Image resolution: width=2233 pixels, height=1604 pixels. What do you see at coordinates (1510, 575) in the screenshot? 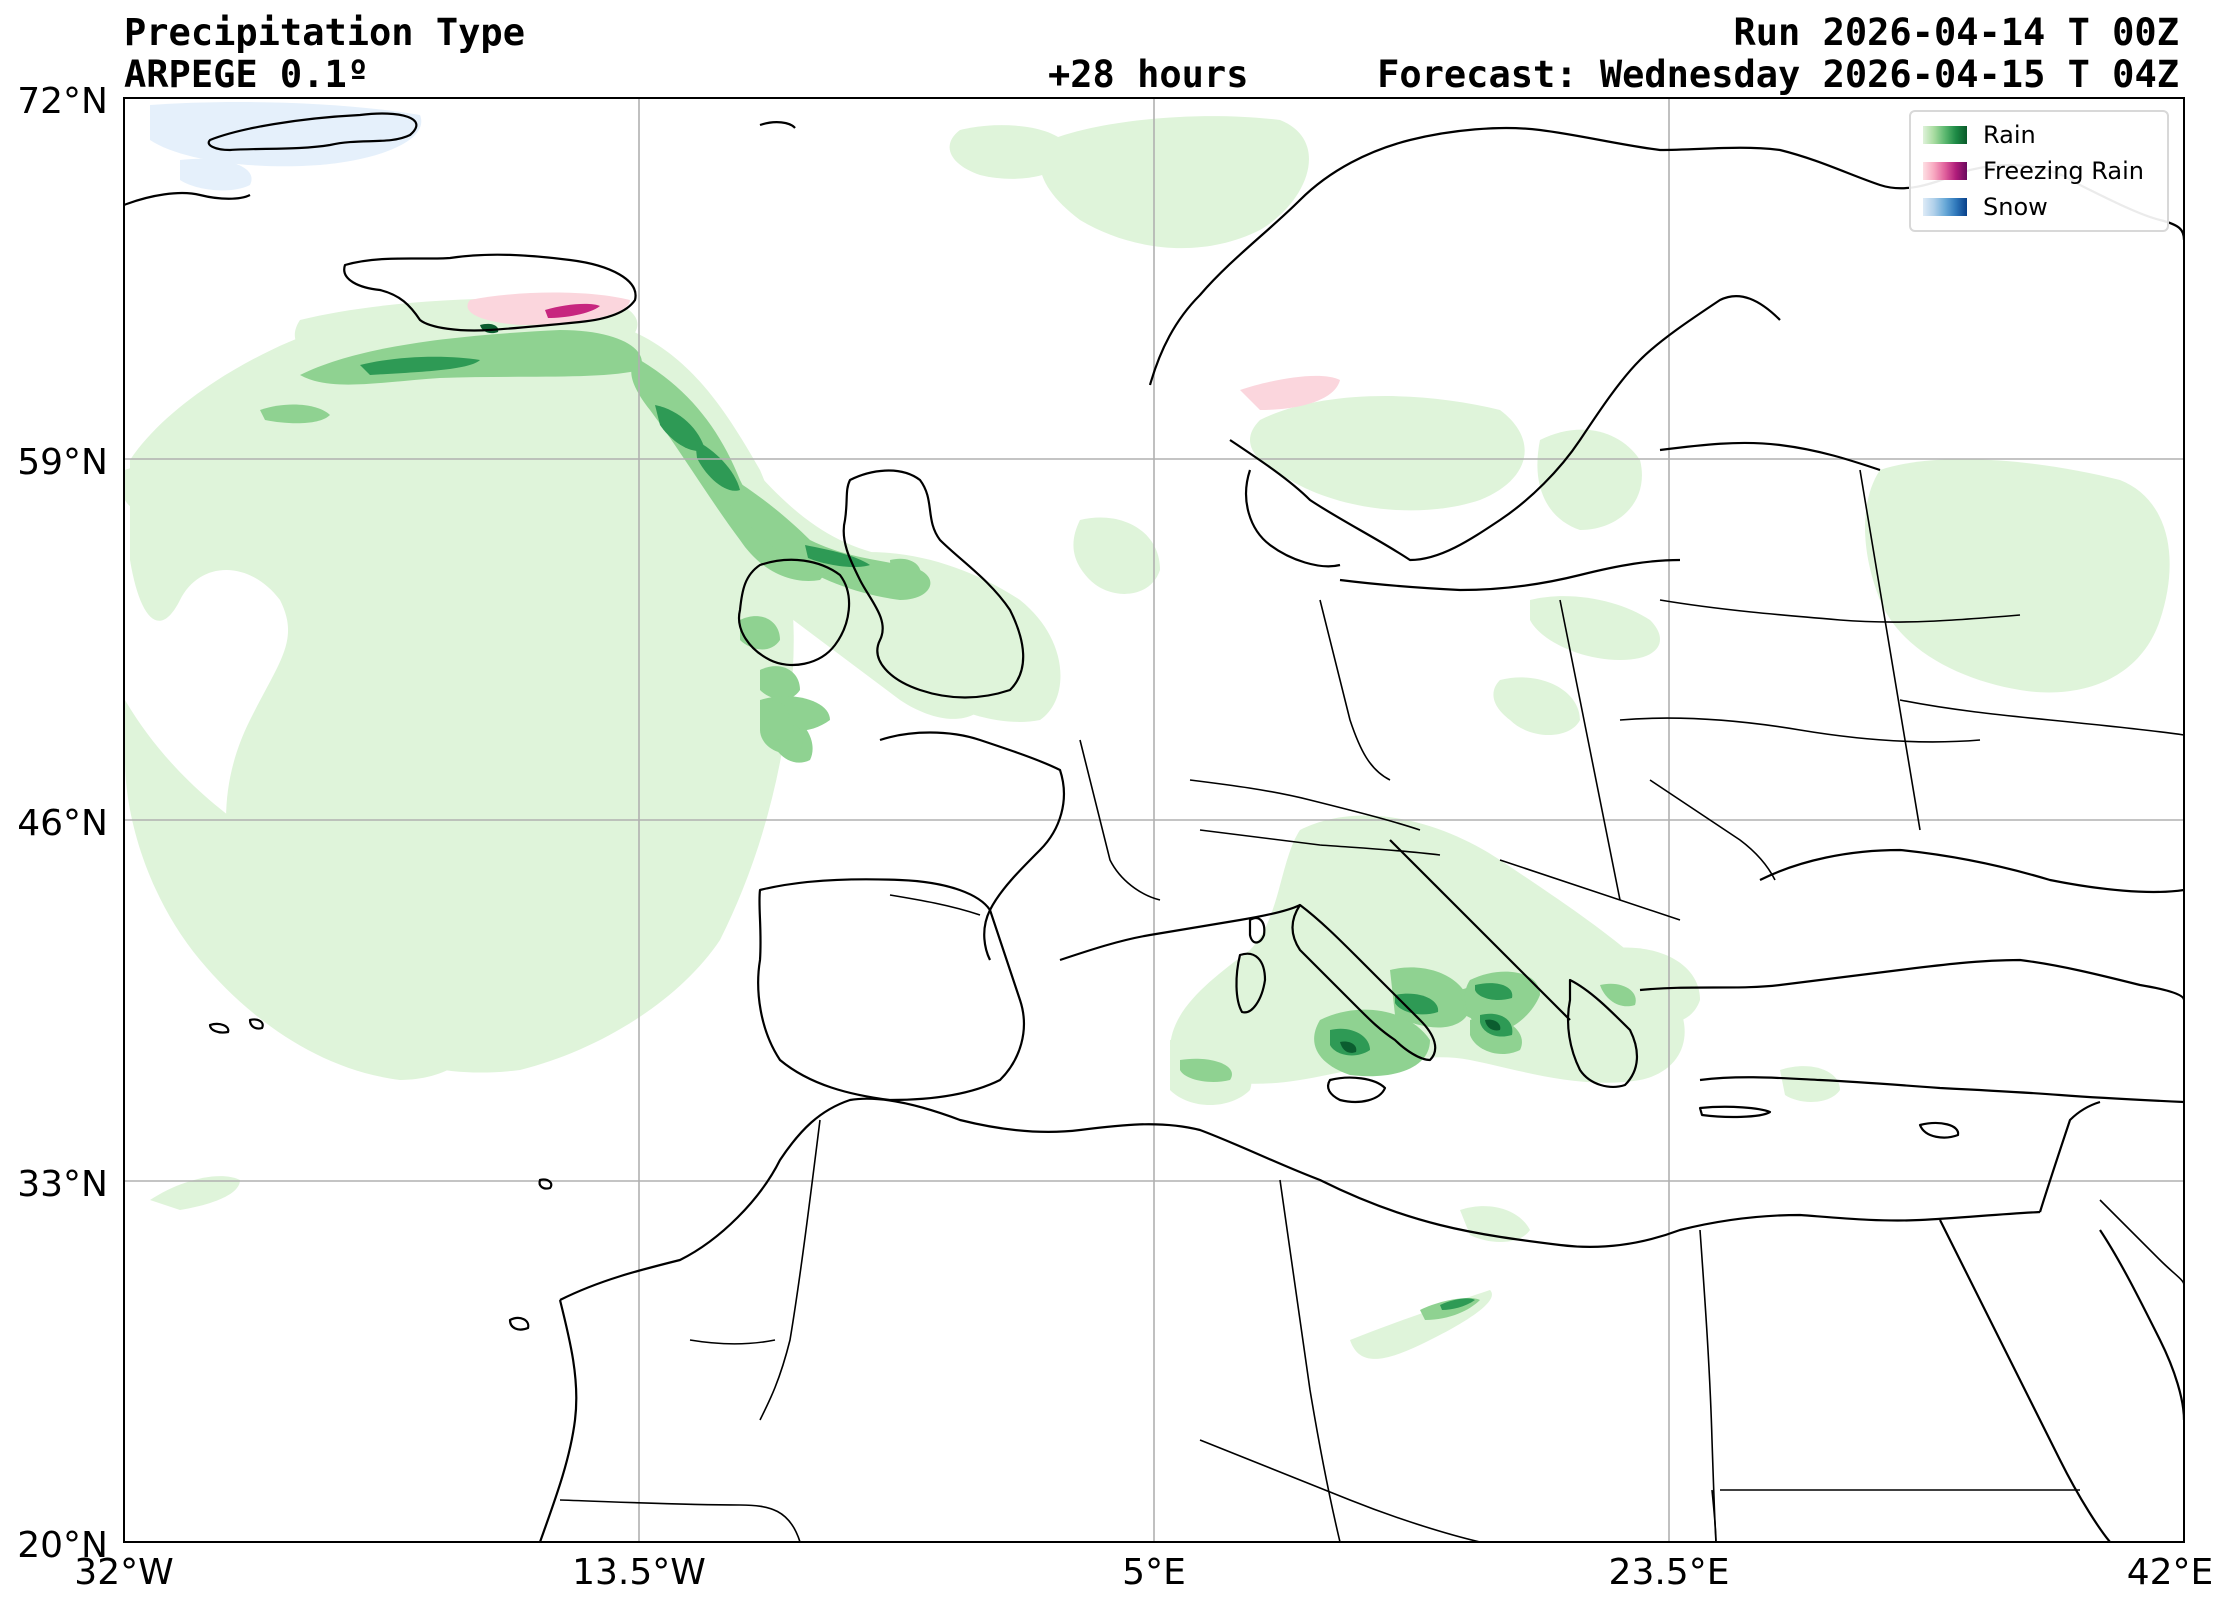
I see `baltic-south-coast` at bounding box center [1510, 575].